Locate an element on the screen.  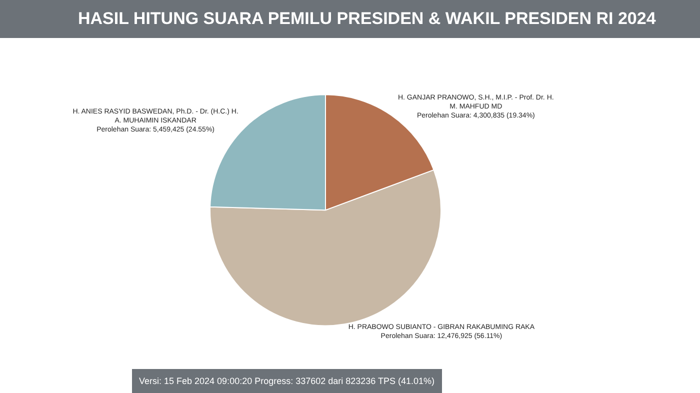
chart-title: HASIL HITUNG SUARA PEMILU PRESIDEN & WAKIL PRESIDEN RI 2024 is located at coordinates (350, 19).